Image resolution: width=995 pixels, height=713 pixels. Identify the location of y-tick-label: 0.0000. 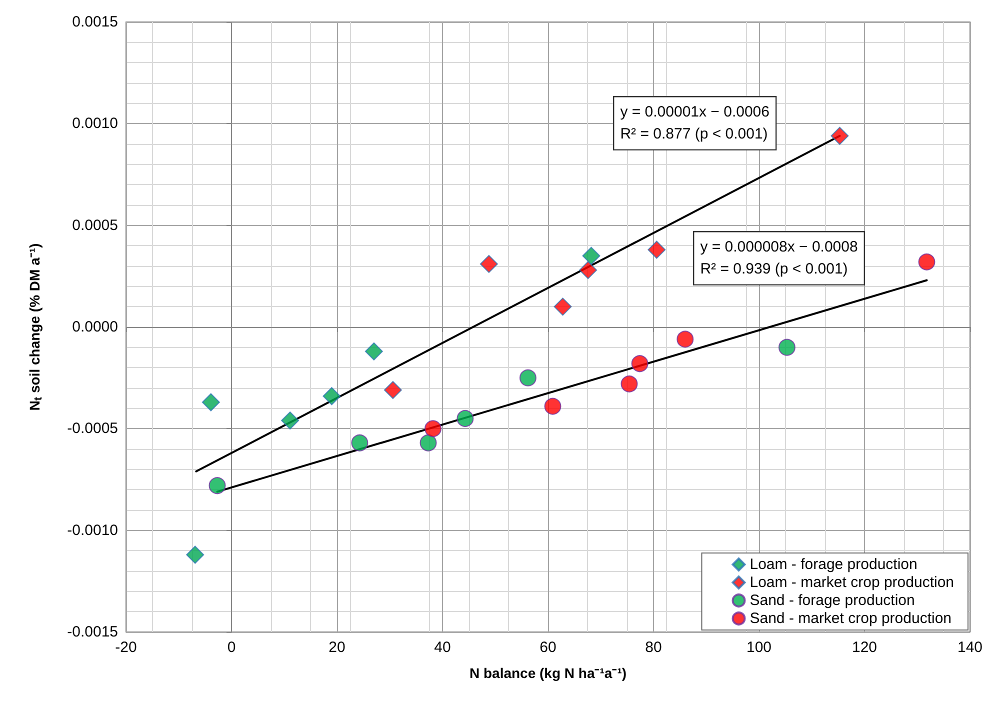
(95, 327).